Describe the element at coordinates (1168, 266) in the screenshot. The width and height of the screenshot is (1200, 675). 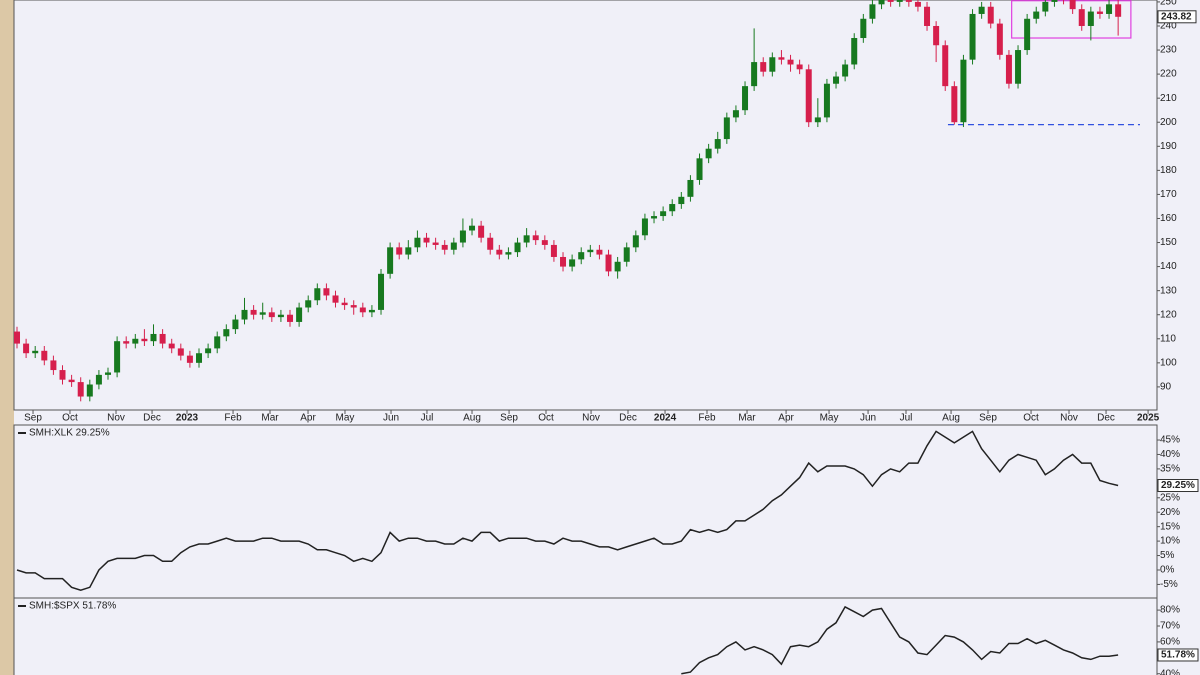
I see `y-tick-label: 140` at that location.